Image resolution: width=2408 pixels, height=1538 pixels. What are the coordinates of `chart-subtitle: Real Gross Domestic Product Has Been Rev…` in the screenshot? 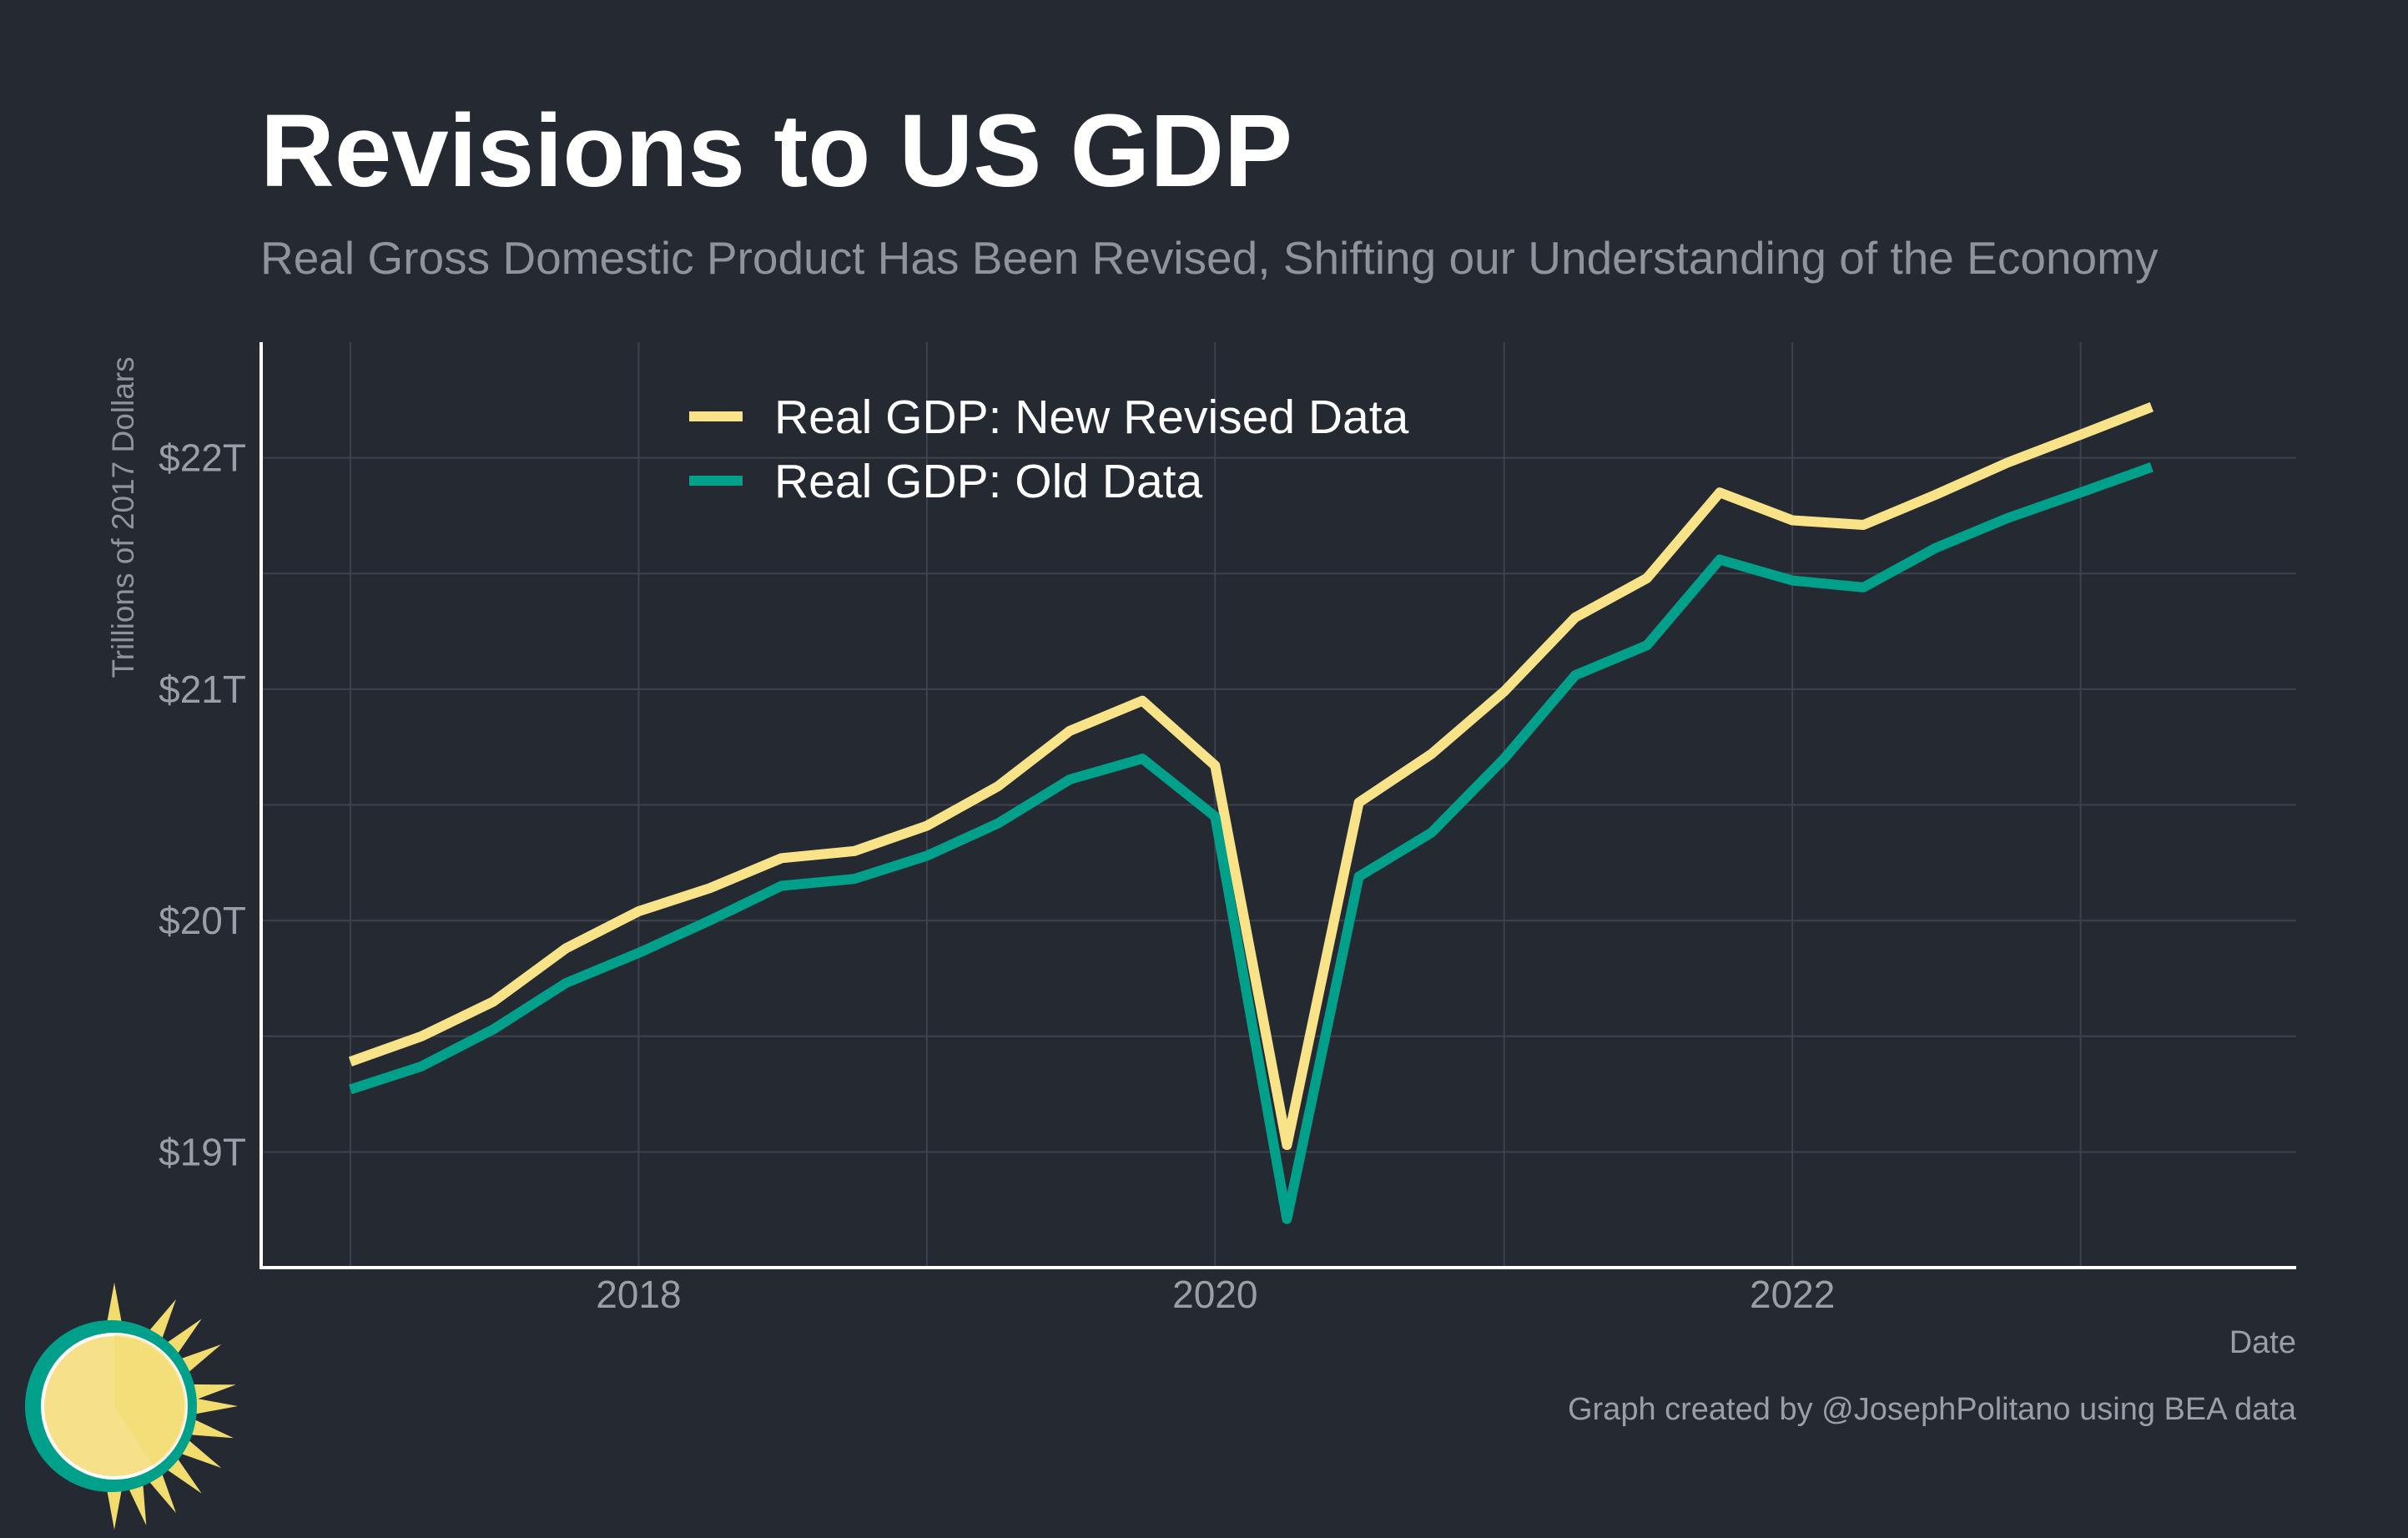 It's located at (1209, 258).